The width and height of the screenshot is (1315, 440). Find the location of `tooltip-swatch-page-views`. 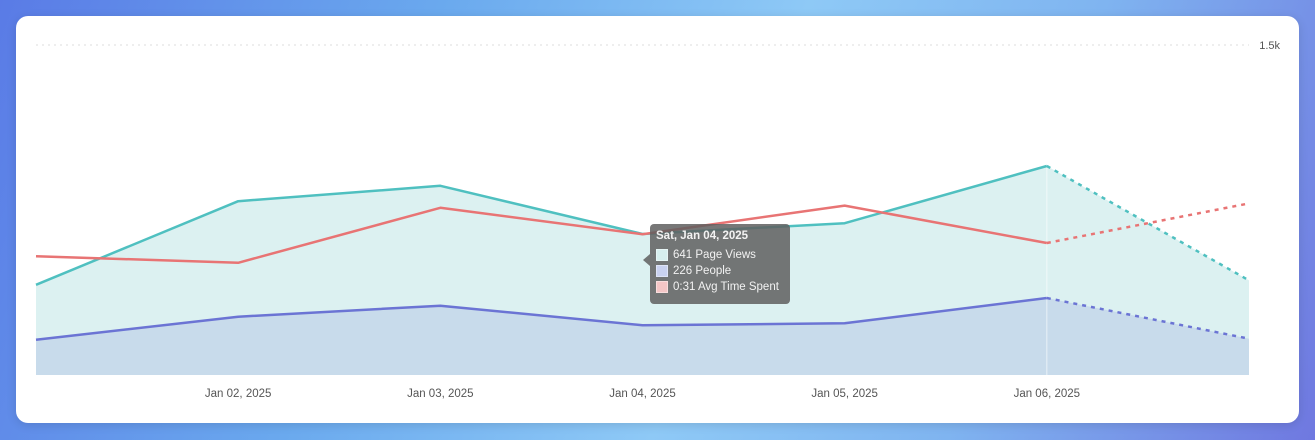

tooltip-swatch-page-views is located at coordinates (662, 255).